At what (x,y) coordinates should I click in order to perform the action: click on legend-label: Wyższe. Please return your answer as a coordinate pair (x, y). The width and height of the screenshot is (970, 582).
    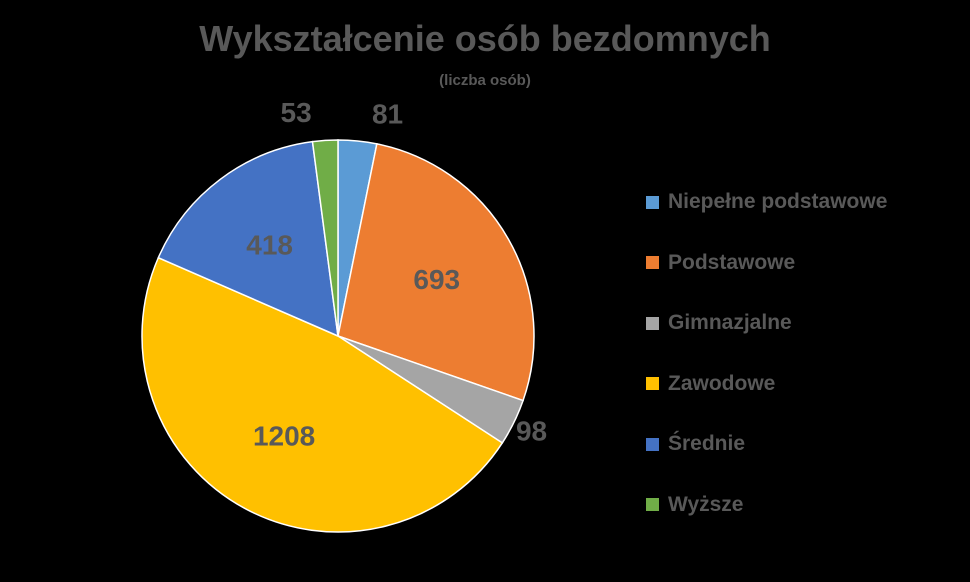
    Looking at the image, I should click on (706, 504).